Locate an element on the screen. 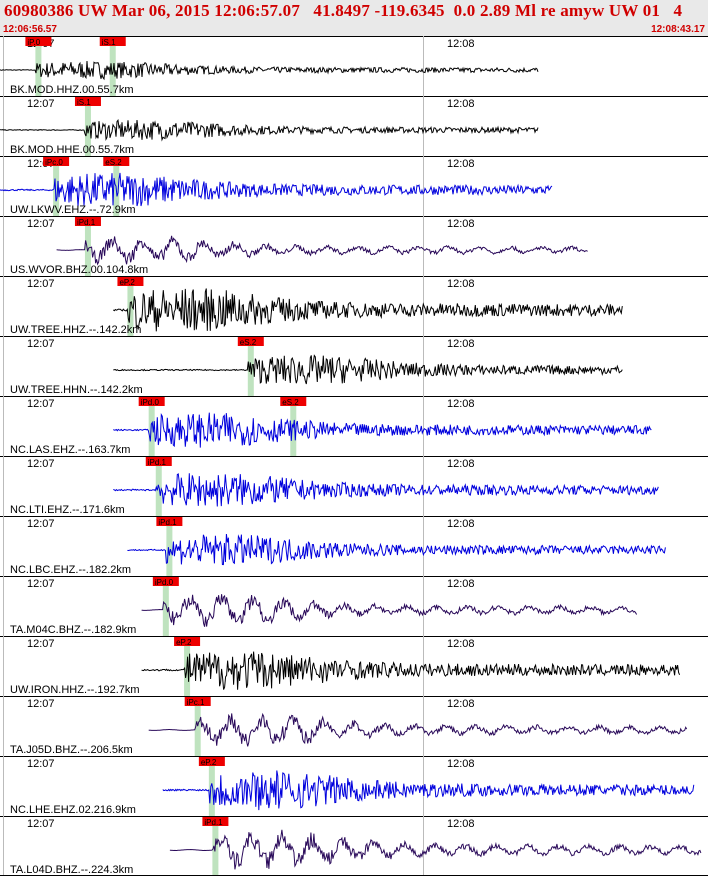 Image resolution: width=708 pixels, height=878 pixels. trace-label: BK.MOD.HHZ.00.55.7km is located at coordinates (71, 90).